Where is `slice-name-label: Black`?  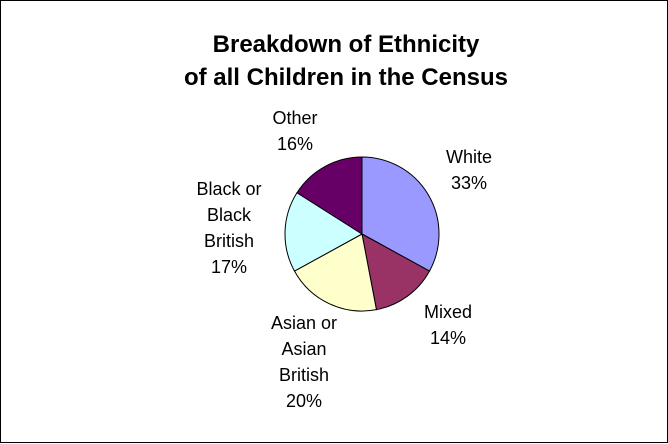
slice-name-label: Black is located at coordinates (229, 215).